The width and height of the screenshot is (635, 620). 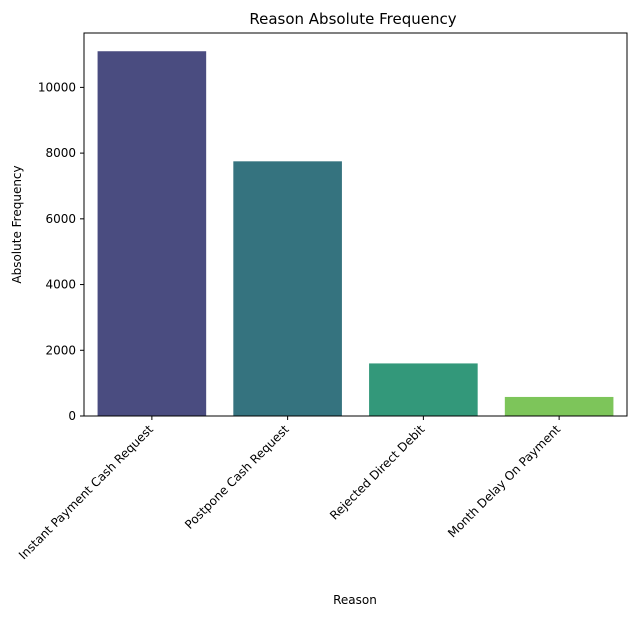 I want to click on x-tick-label: Month Delay On Payment, so click(x=504, y=481).